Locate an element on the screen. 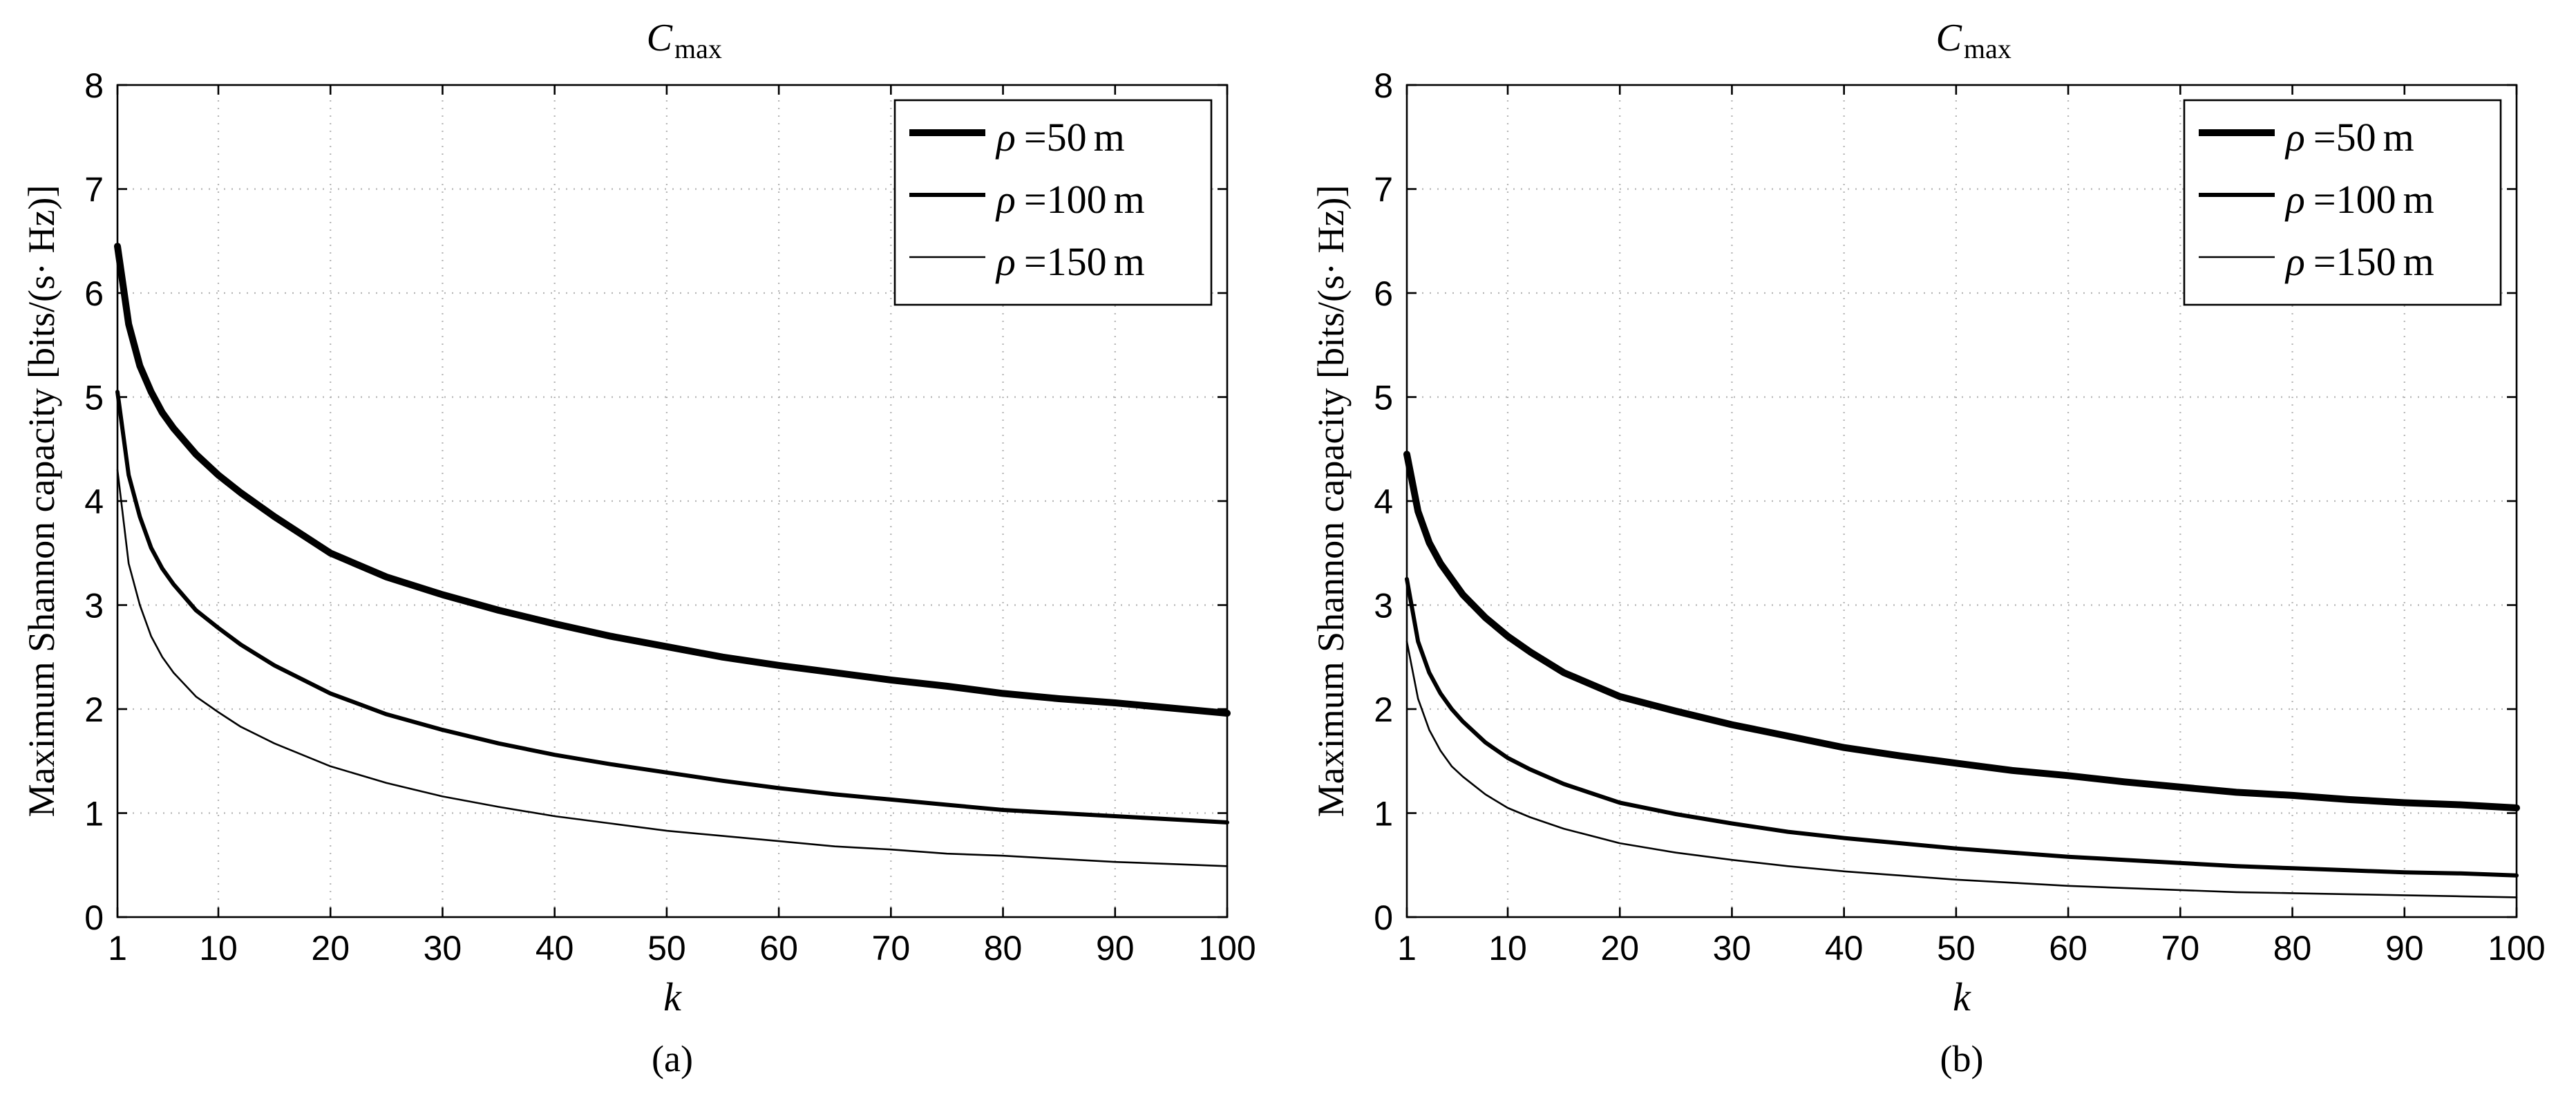 The height and width of the screenshot is (1103, 2576). series-line-150m is located at coordinates (1961, 769).